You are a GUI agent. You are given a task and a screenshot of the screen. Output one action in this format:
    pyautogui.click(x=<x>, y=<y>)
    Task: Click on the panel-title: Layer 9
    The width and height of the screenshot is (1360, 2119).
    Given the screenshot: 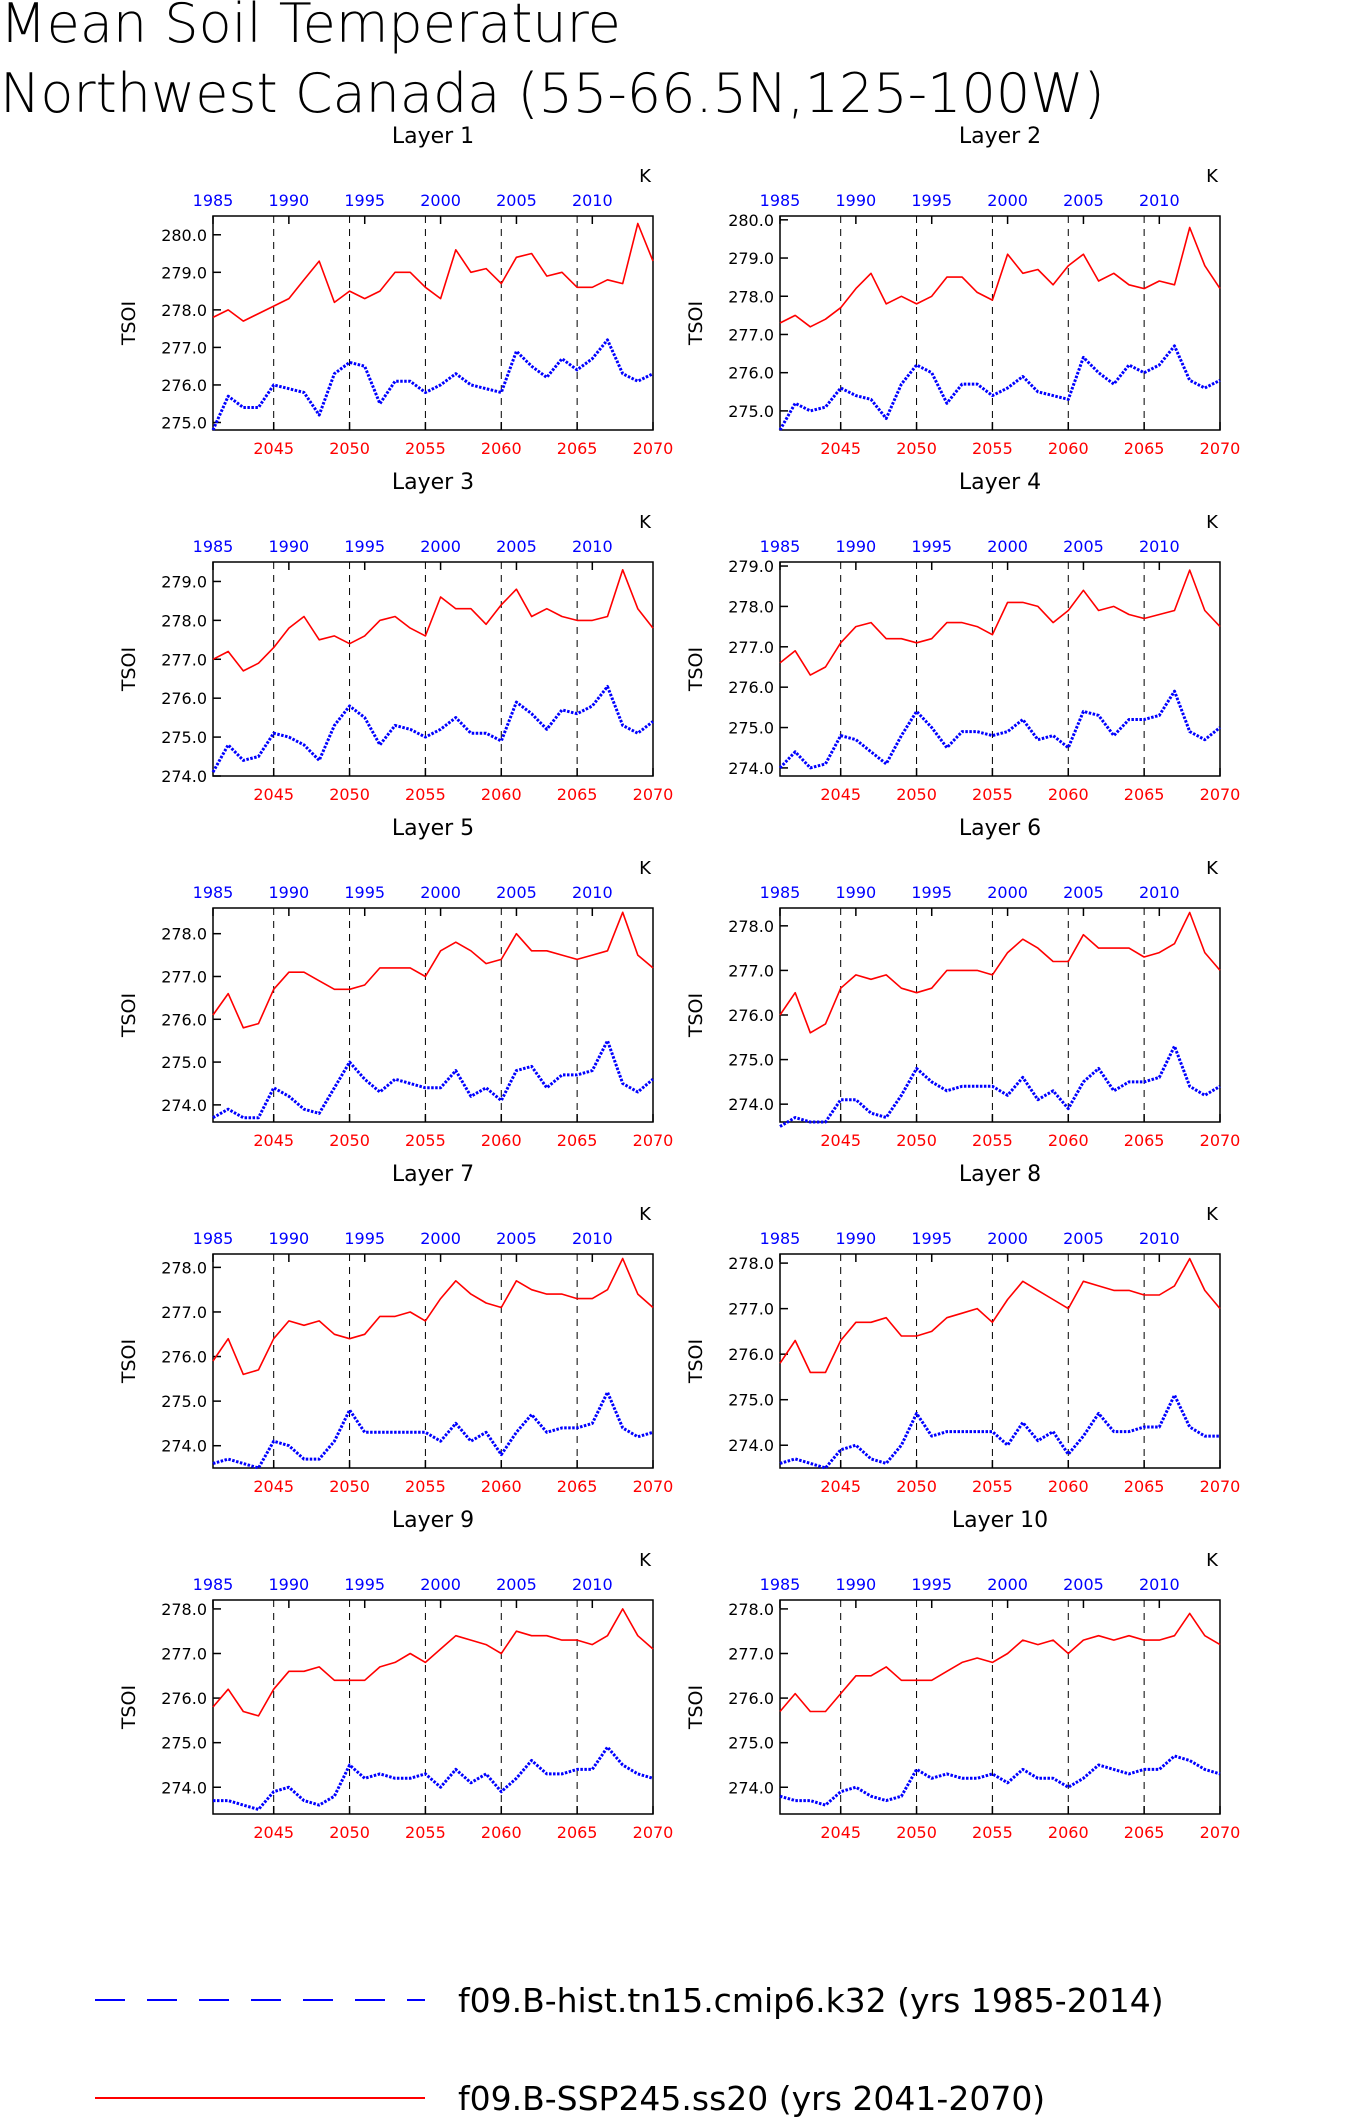 What is the action you would take?
    pyautogui.click(x=433, y=1520)
    